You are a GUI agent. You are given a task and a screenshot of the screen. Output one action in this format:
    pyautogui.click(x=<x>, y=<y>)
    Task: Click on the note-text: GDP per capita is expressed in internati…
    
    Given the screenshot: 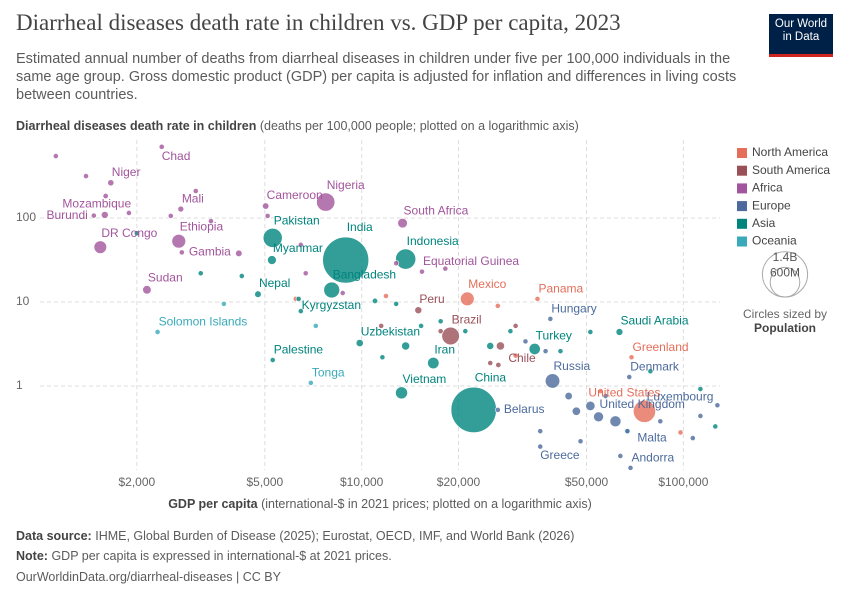 What is the action you would take?
    pyautogui.click(x=221, y=556)
    